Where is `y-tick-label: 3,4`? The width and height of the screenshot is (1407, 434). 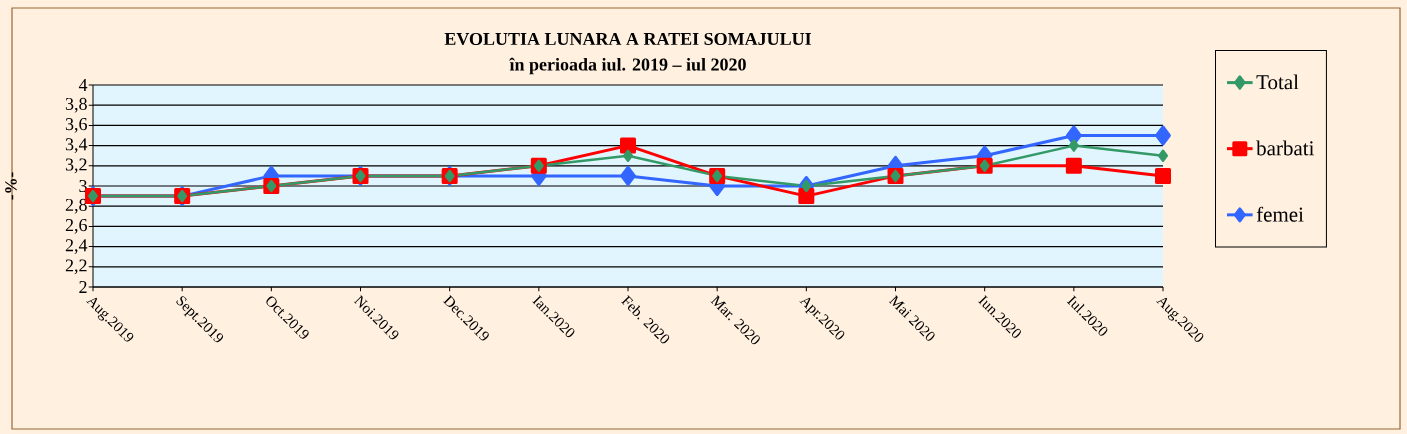 y-tick-label: 3,4 is located at coordinates (76, 145).